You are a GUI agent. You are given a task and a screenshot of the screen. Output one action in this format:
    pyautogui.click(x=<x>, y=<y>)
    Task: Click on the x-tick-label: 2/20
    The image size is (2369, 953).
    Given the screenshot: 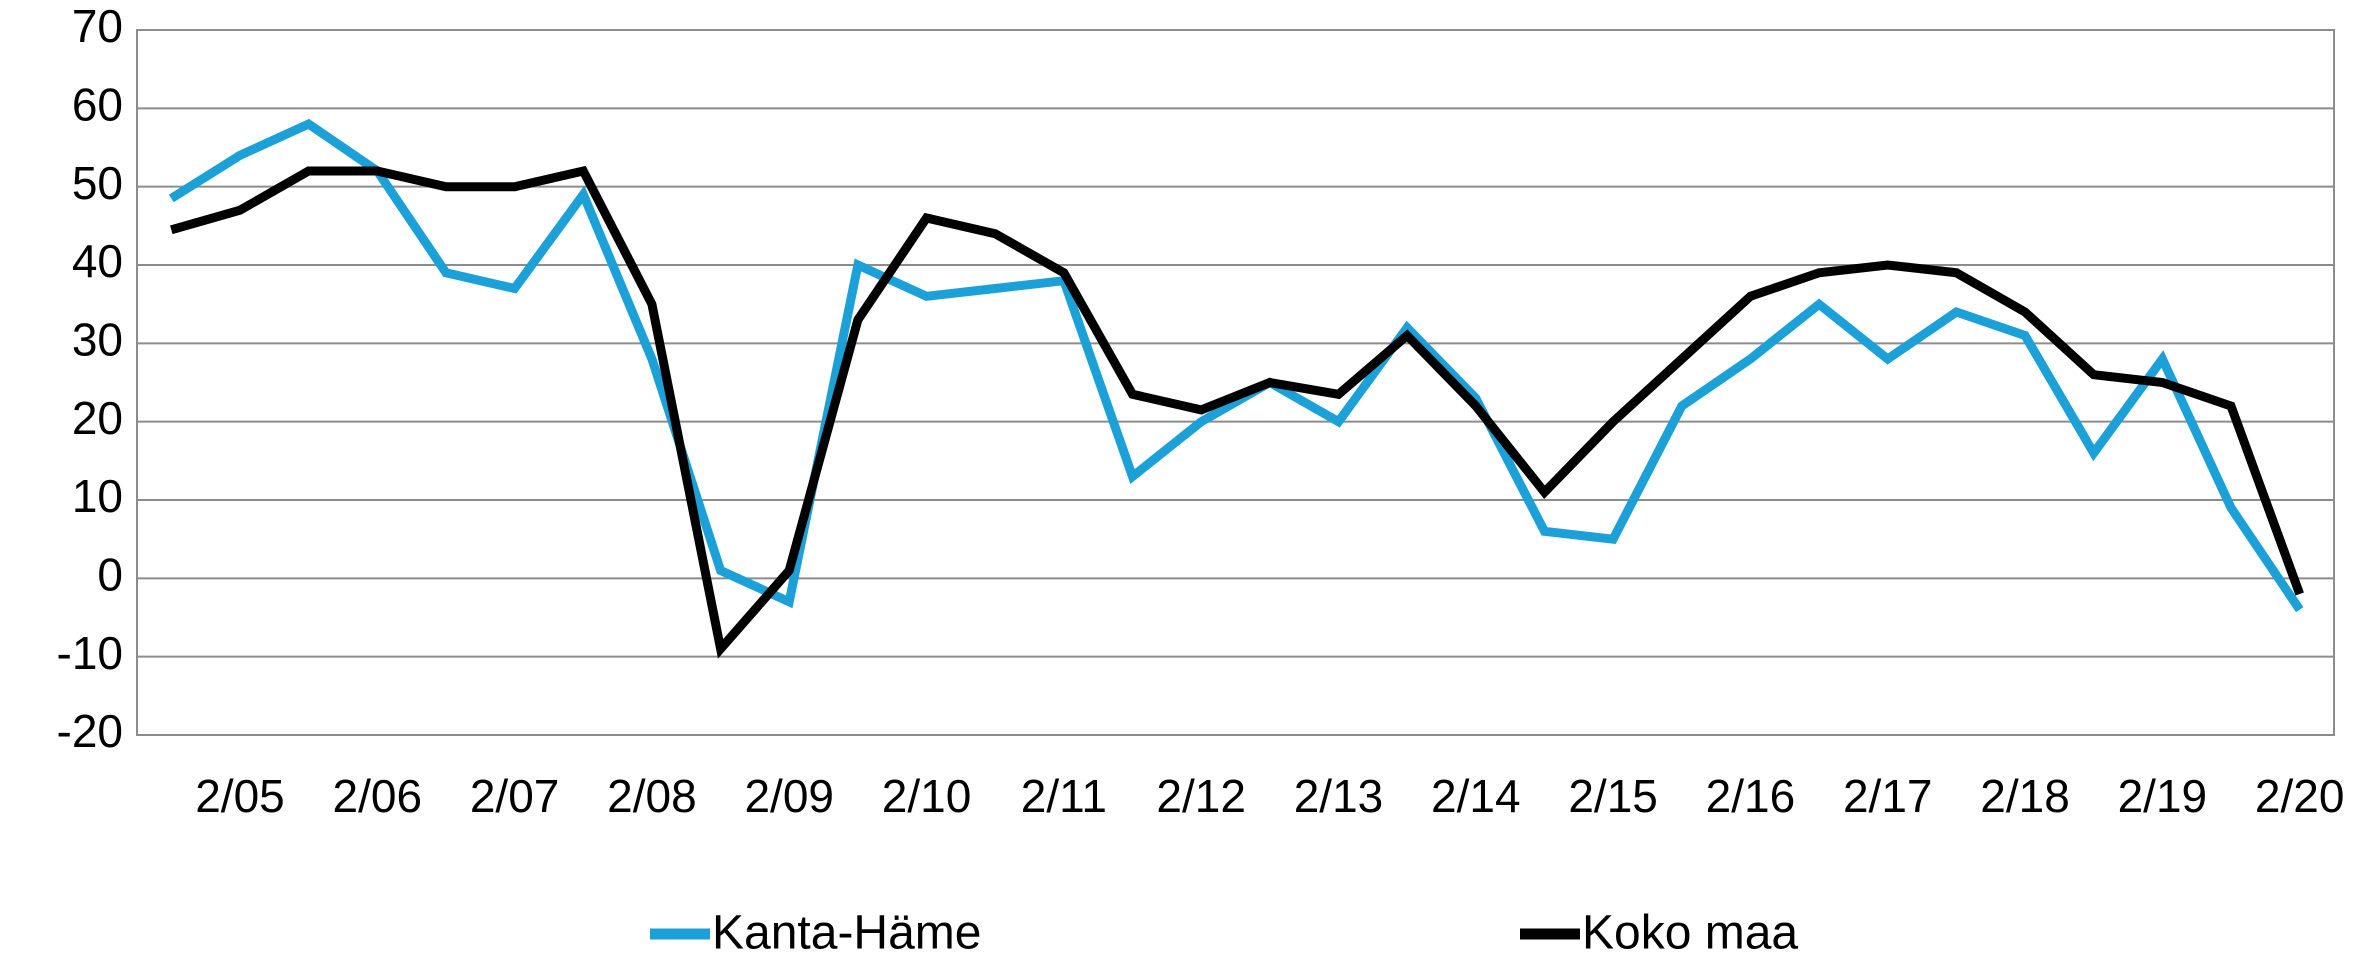 What is the action you would take?
    pyautogui.click(x=2300, y=796)
    